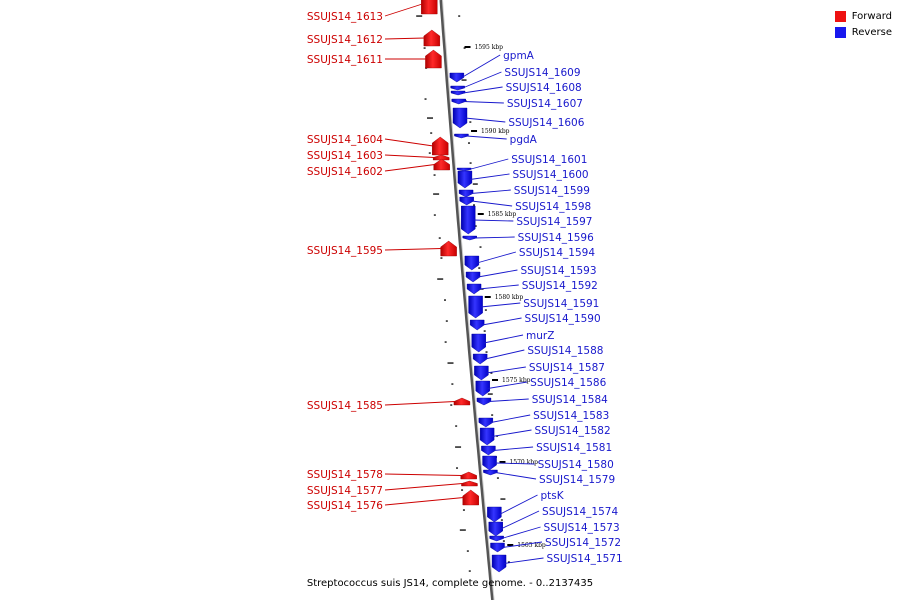 This screenshot has height=600, width=900. Describe the element at coordinates (580, 512) in the screenshot. I see `reverse-gene-label: SSUJS14_1574` at that location.